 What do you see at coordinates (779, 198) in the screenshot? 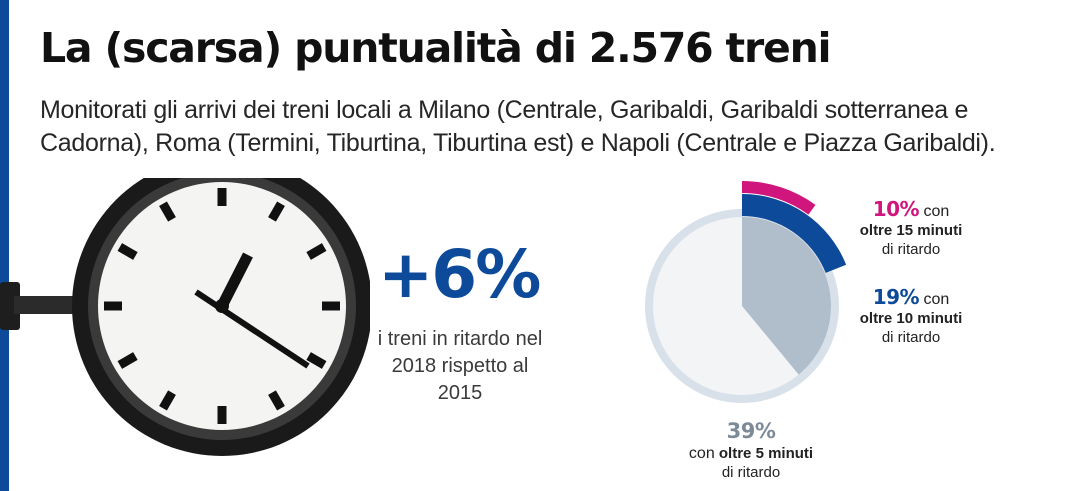
I see `slice-over-15-minutes` at bounding box center [779, 198].